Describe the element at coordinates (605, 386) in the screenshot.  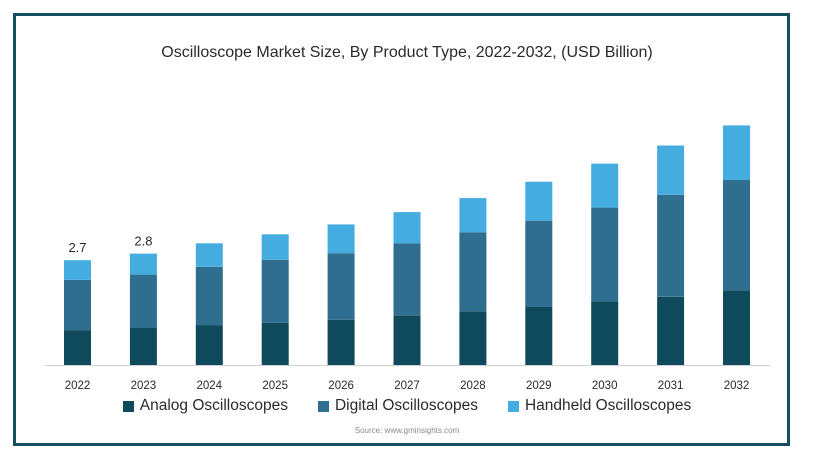
I see `x-tick-label-2030: 2030` at that location.